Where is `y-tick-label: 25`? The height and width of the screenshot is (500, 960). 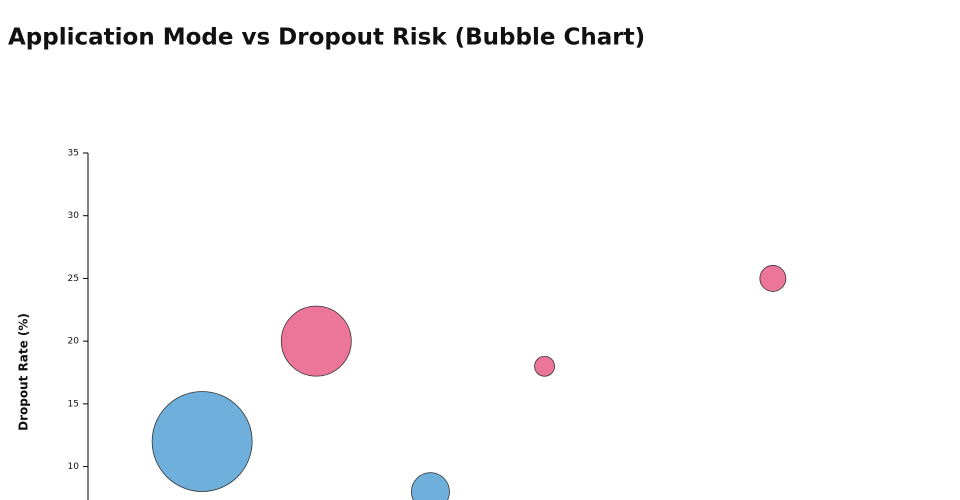 y-tick-label: 25 is located at coordinates (73, 279).